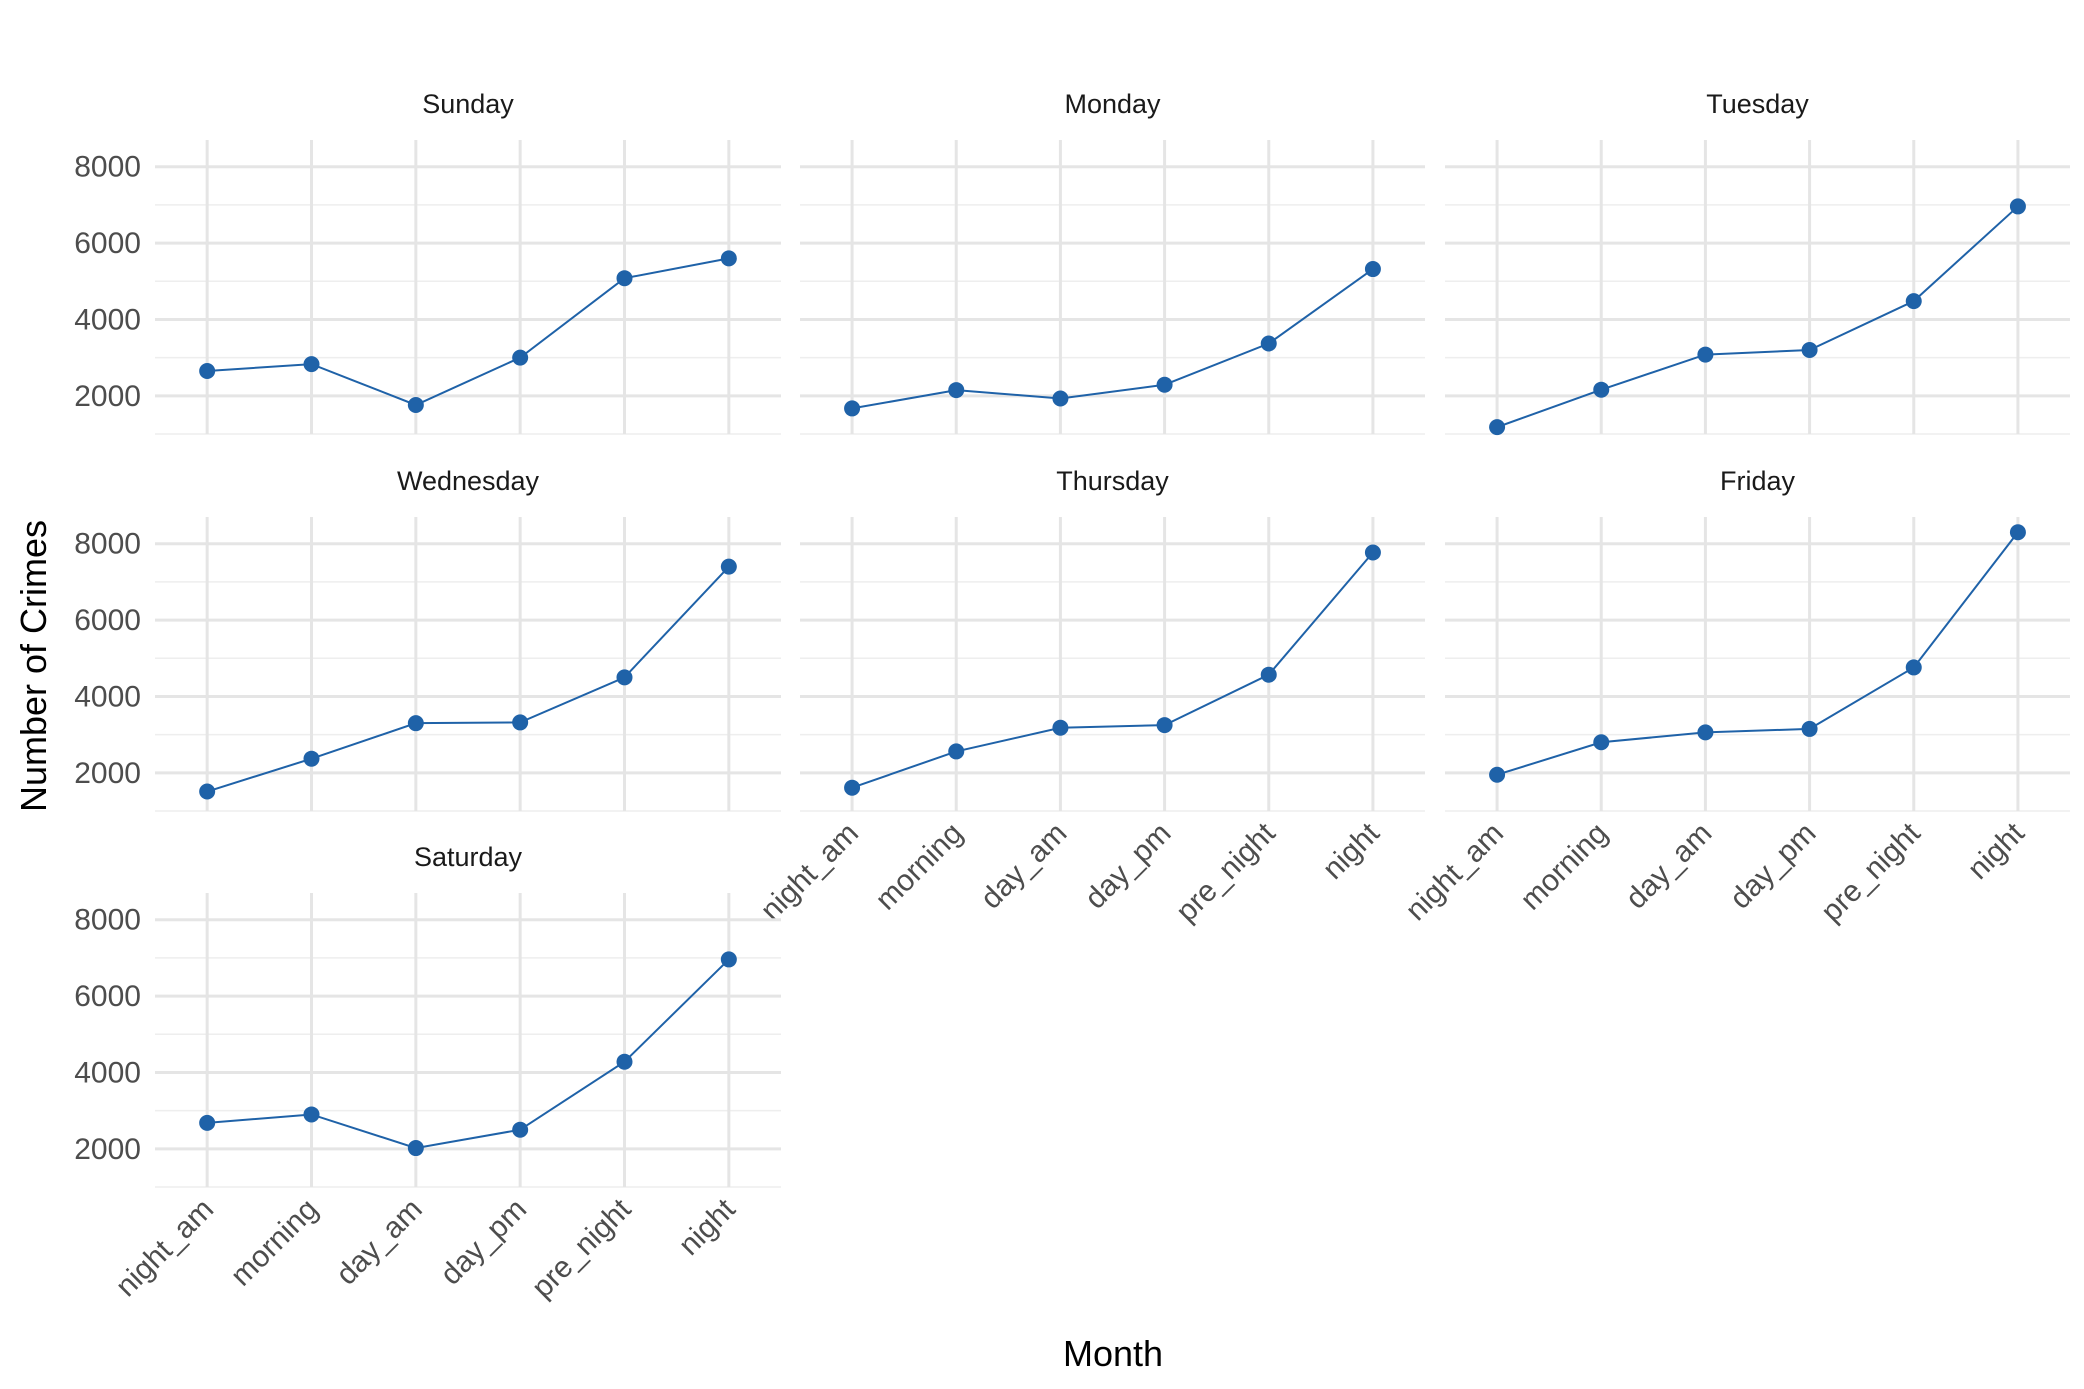 The width and height of the screenshot is (2084, 1389). Describe the element at coordinates (1757, 104) in the screenshot. I see `facet-title-tuesday: Tuesday` at that location.